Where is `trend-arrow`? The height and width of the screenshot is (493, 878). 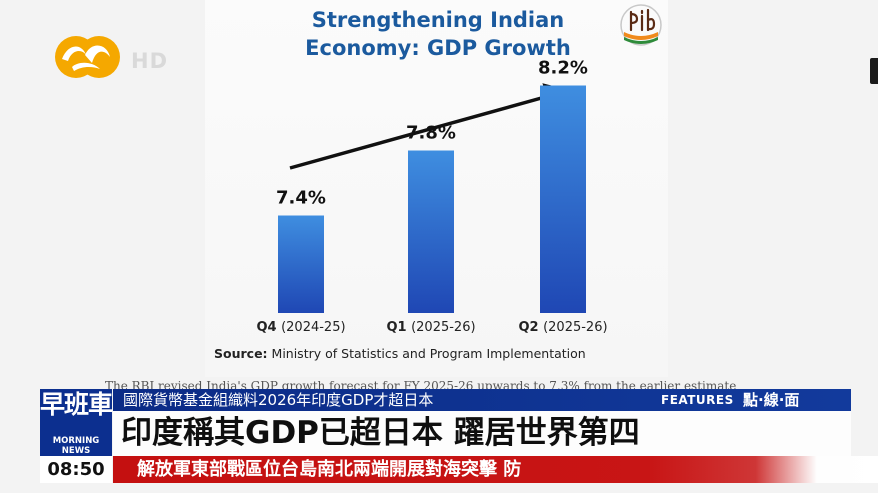
trend-arrow is located at coordinates (429, 126).